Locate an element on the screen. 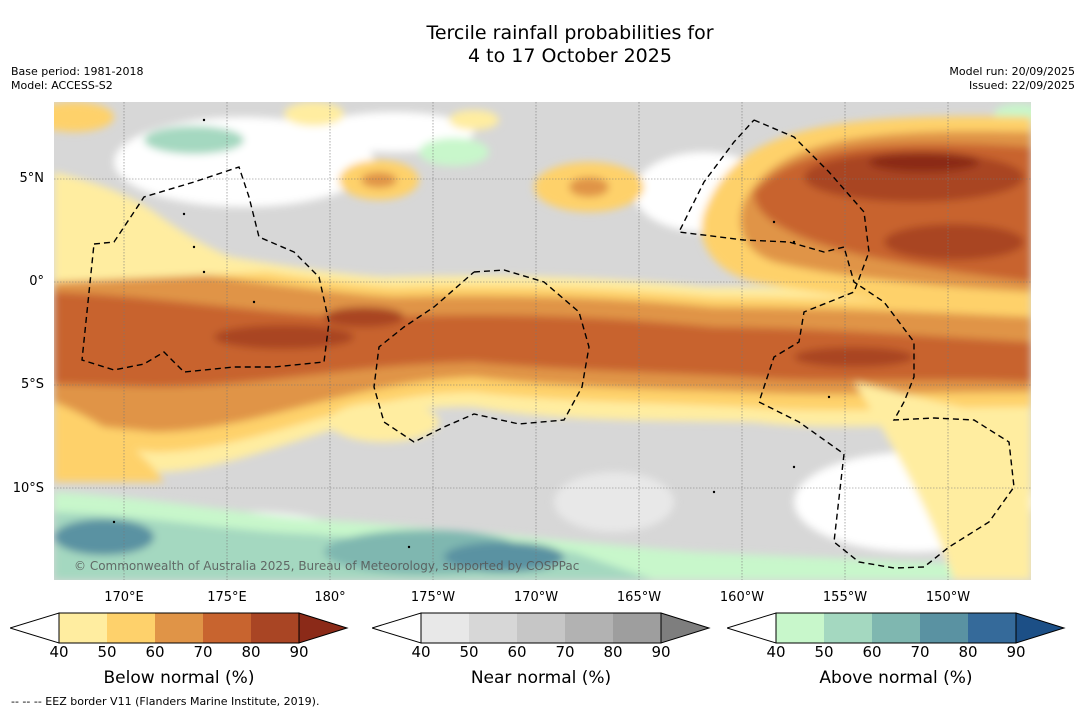 The width and height of the screenshot is (1085, 713). cb-above-tick: 80 is located at coordinates (968, 652).